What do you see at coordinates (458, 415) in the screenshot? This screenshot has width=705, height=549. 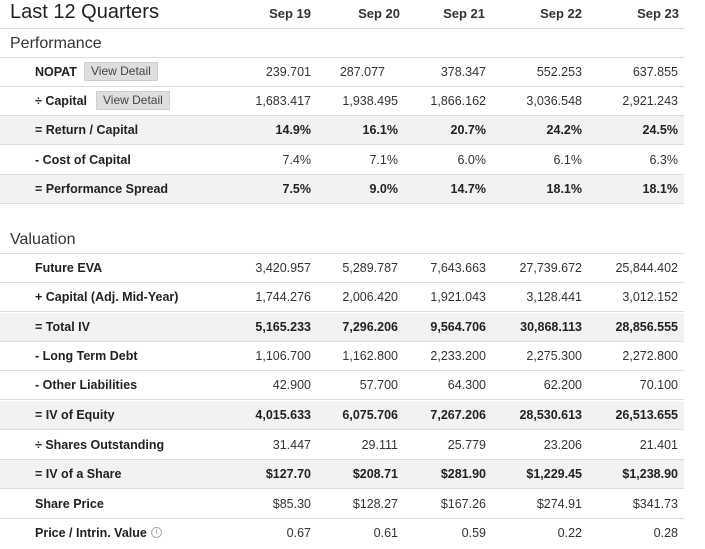 I see `cell-value: 7,267.206` at bounding box center [458, 415].